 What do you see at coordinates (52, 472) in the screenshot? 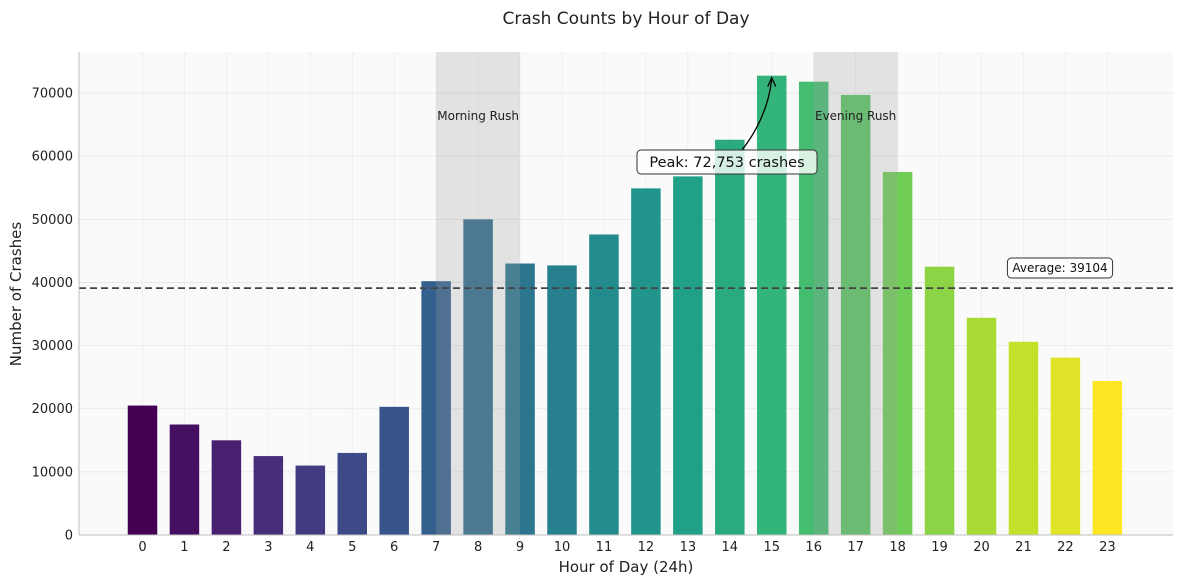
I see `y-tick-label: 10000` at bounding box center [52, 472].